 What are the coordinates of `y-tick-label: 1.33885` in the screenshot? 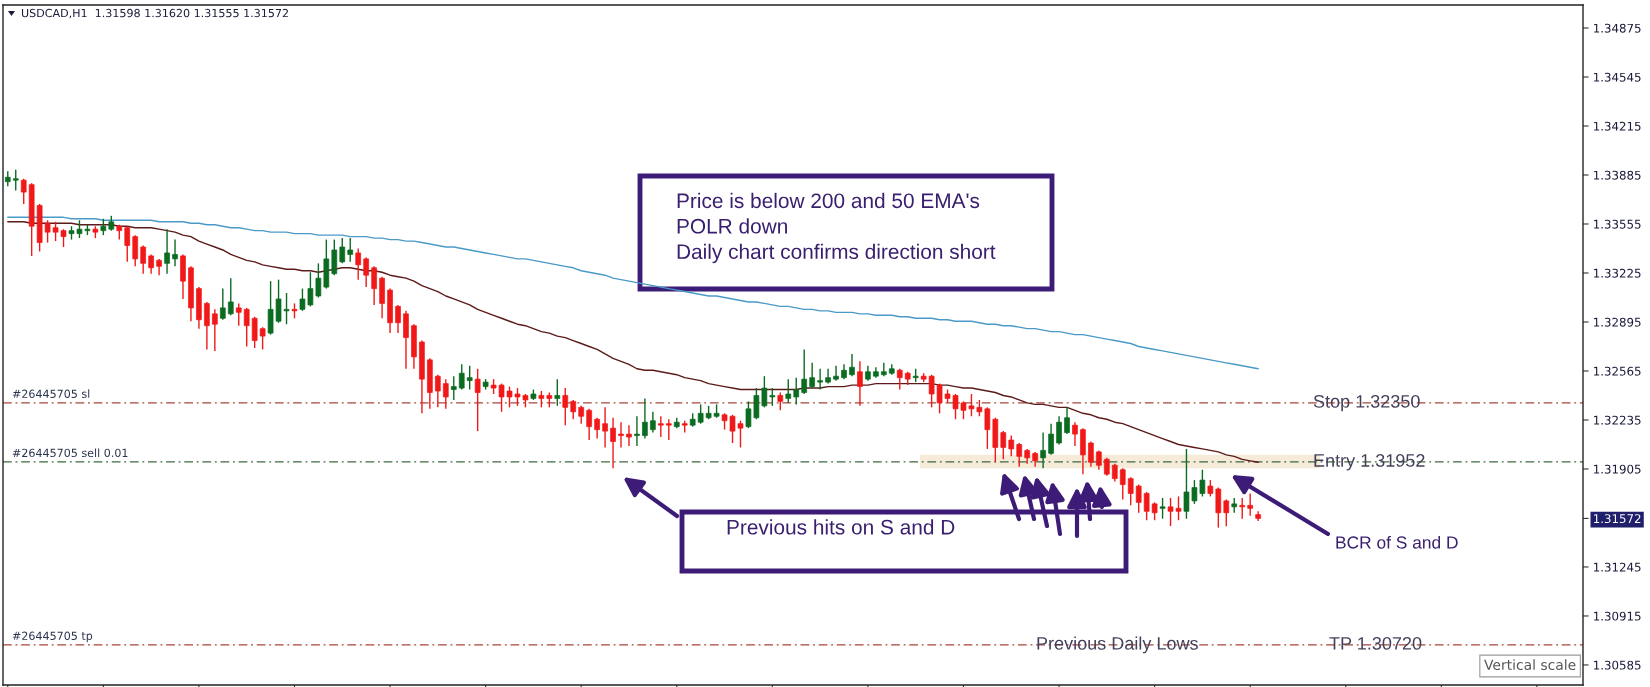 It's located at (1617, 175).